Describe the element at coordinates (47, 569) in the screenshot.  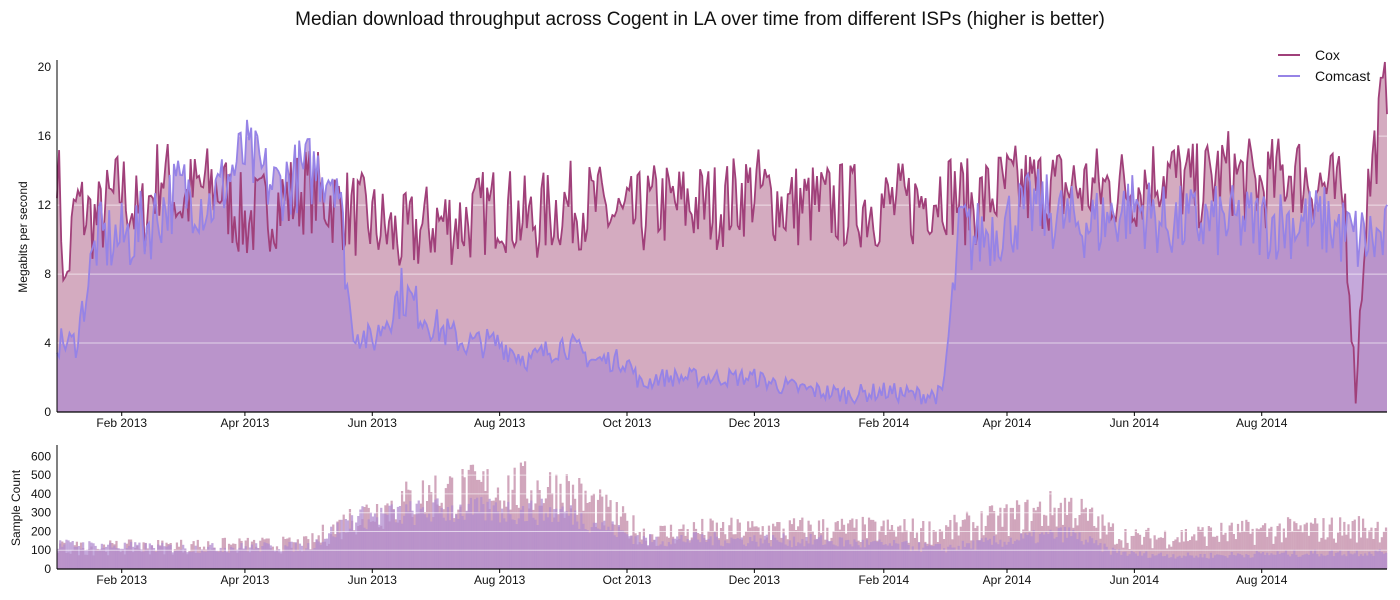
I see `y-tick-label: 0` at that location.